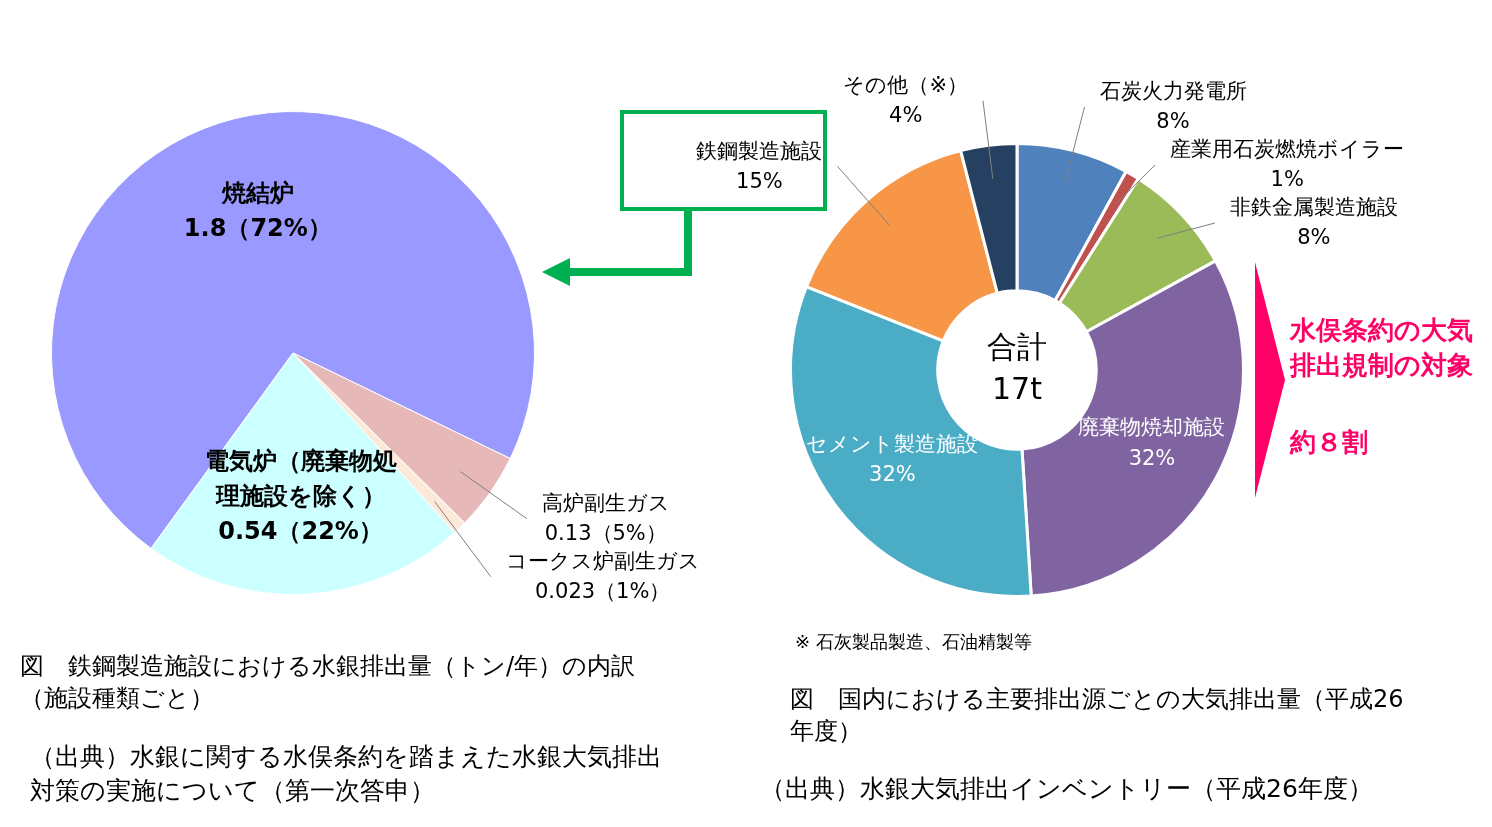  I want to click on slice-label: 石炭火力発電所, so click(1173, 91).